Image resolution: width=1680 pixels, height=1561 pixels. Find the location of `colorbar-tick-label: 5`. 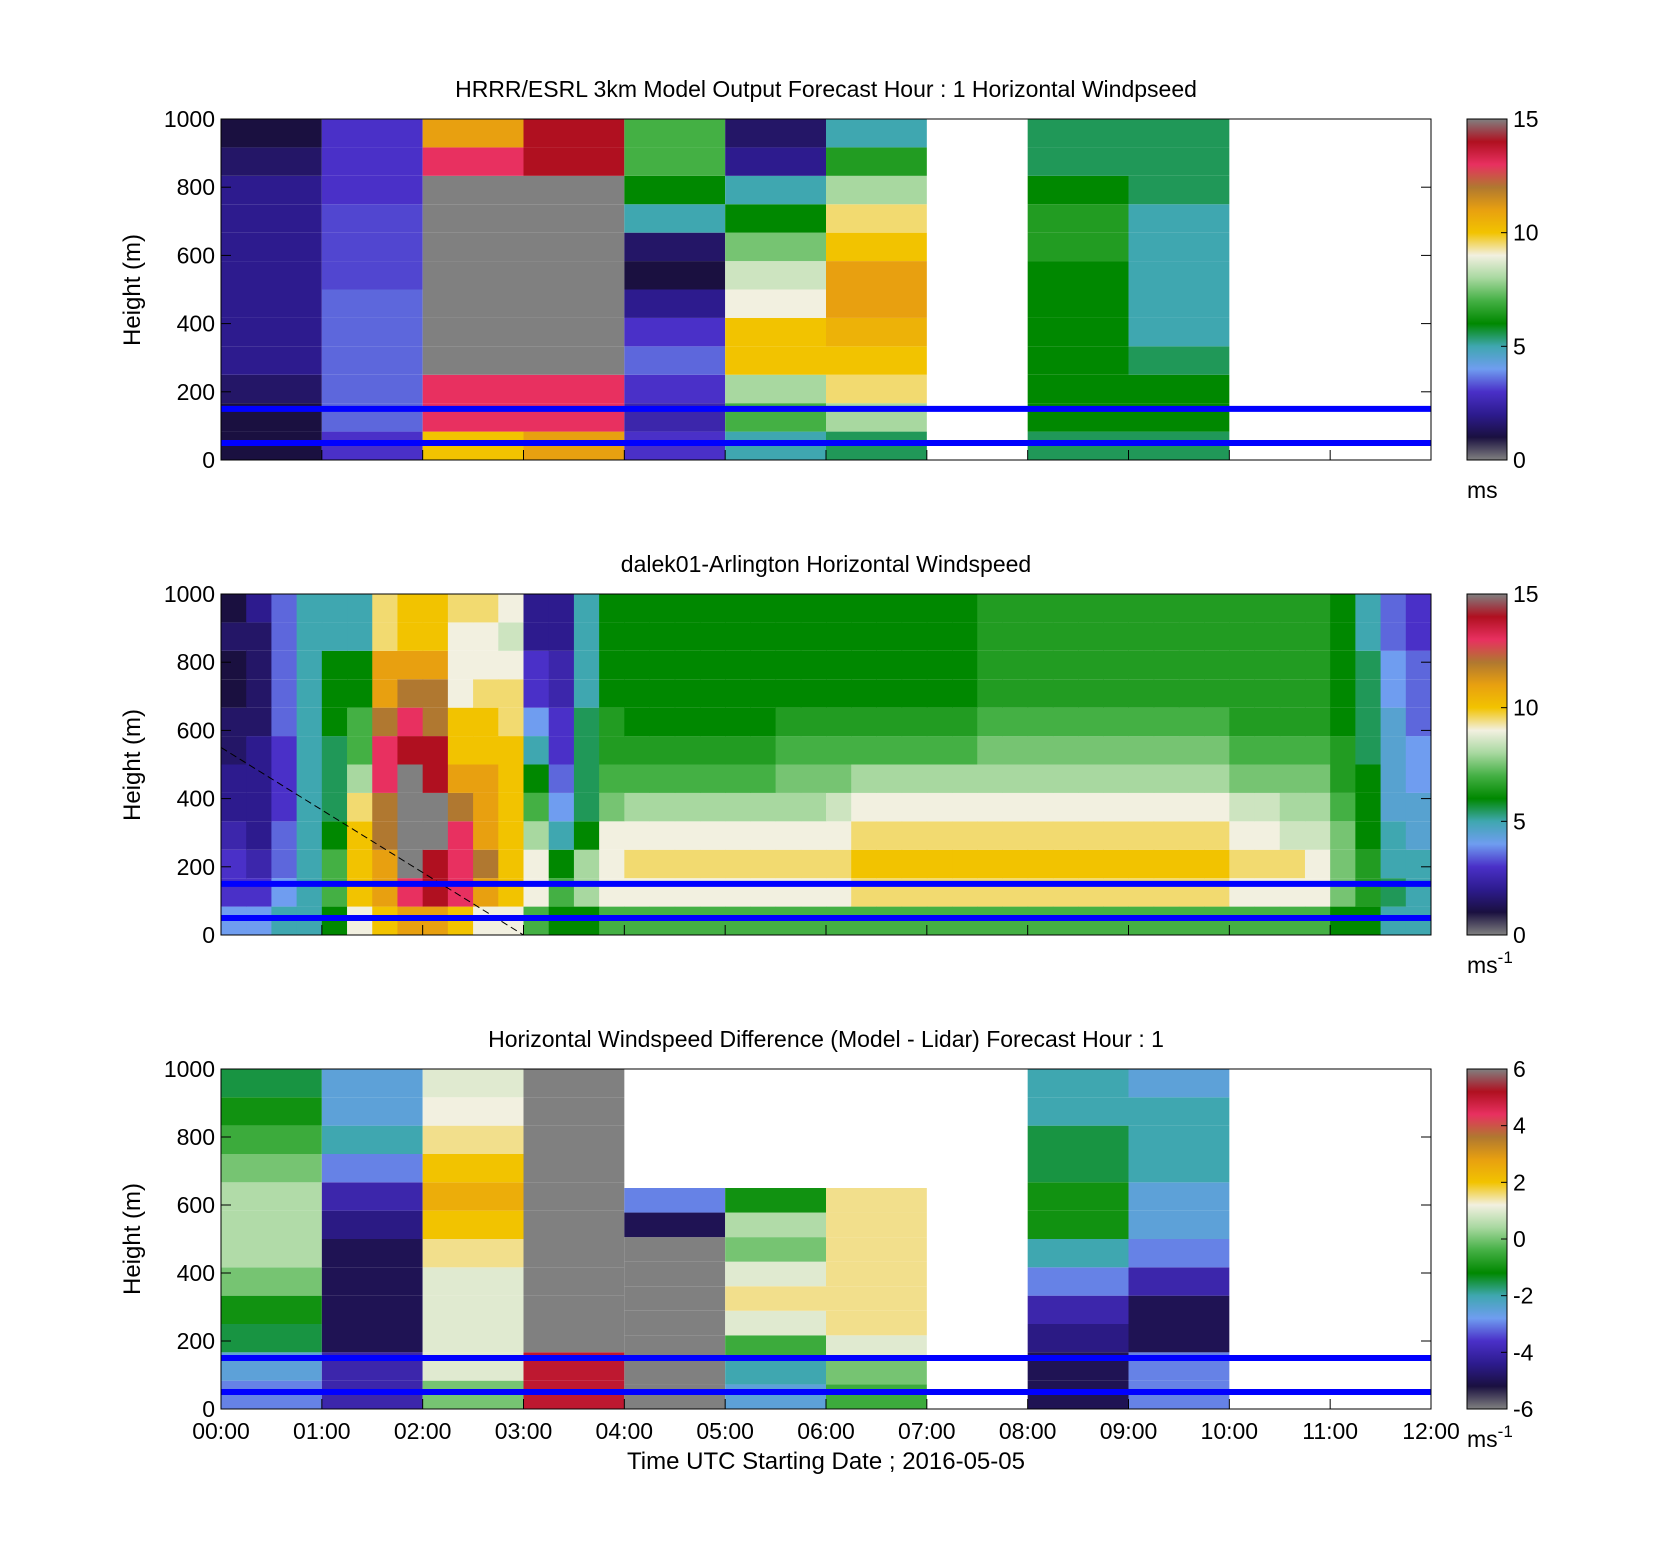

colorbar-tick-label: 5 is located at coordinates (1519, 346).